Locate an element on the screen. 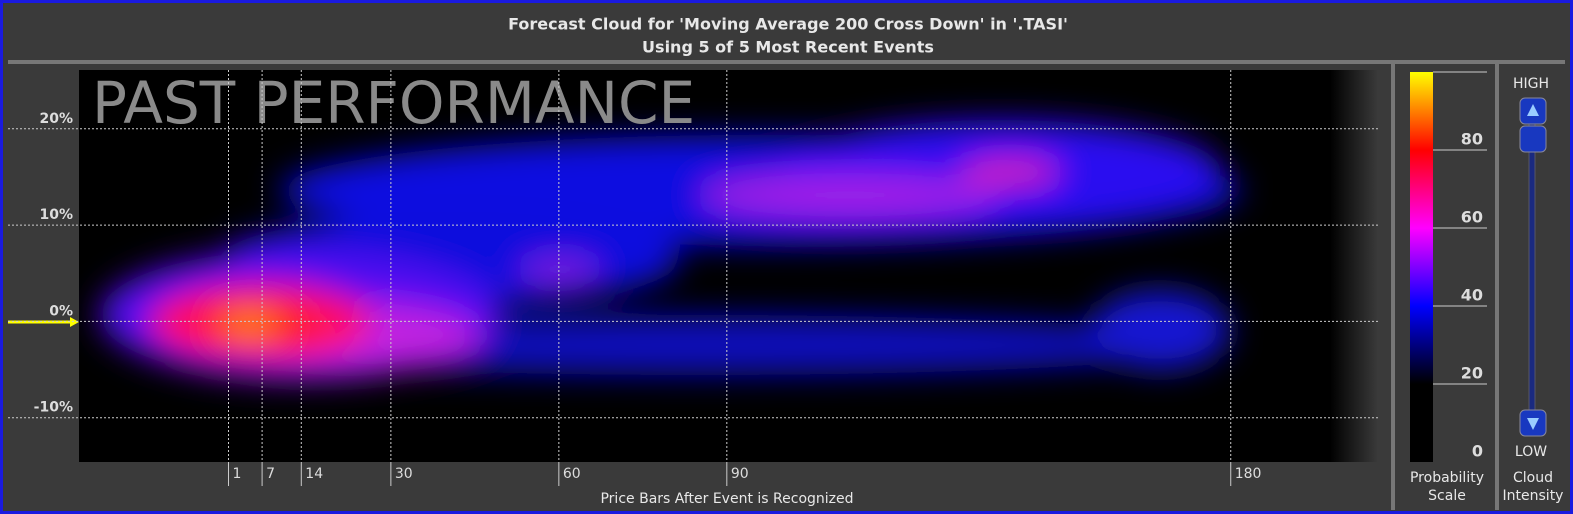 Image resolution: width=1573 pixels, height=514 pixels. slider-high: HIGH is located at coordinates (1531, 84).